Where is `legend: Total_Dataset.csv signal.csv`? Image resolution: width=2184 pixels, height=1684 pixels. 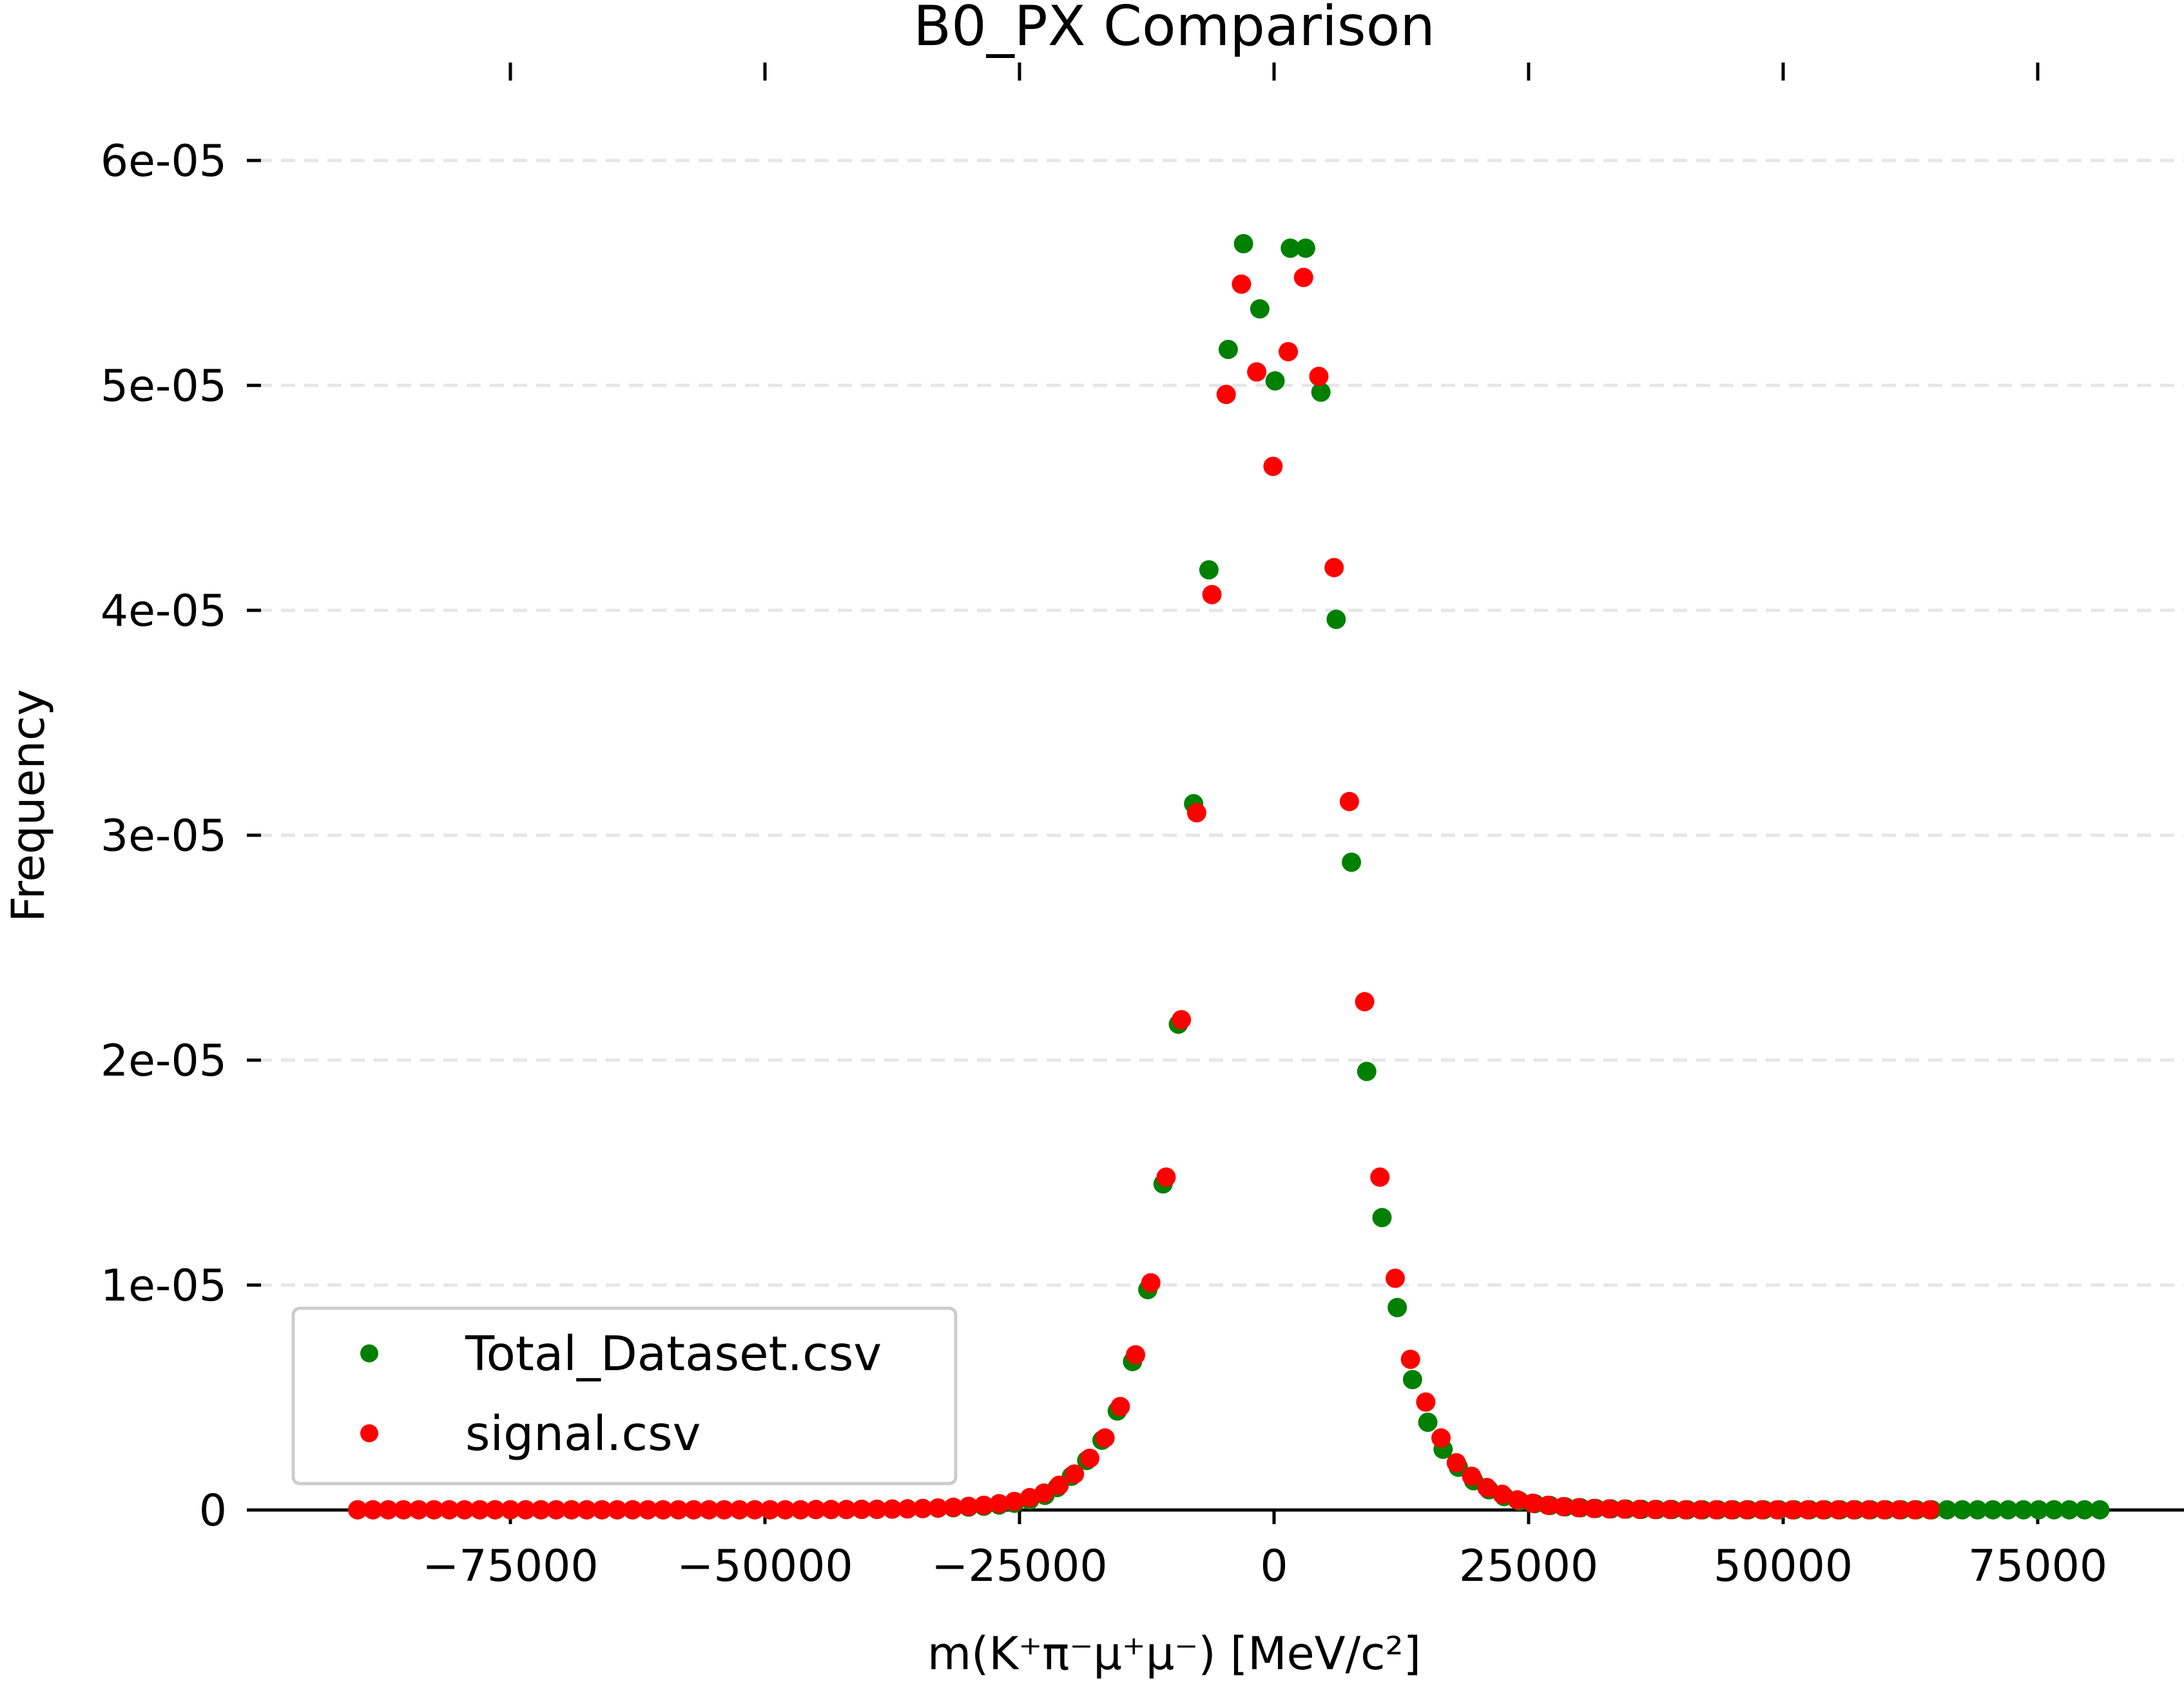 legend: Total_Dataset.csv signal.csv is located at coordinates (624, 1396).